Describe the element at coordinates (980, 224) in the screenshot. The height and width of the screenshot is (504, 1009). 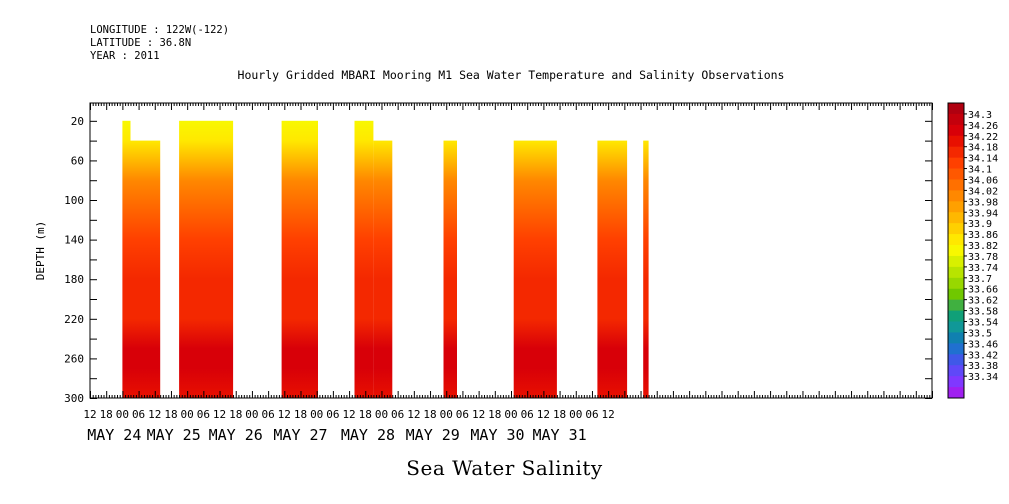
I see `colorbar-label: 33.9` at that location.